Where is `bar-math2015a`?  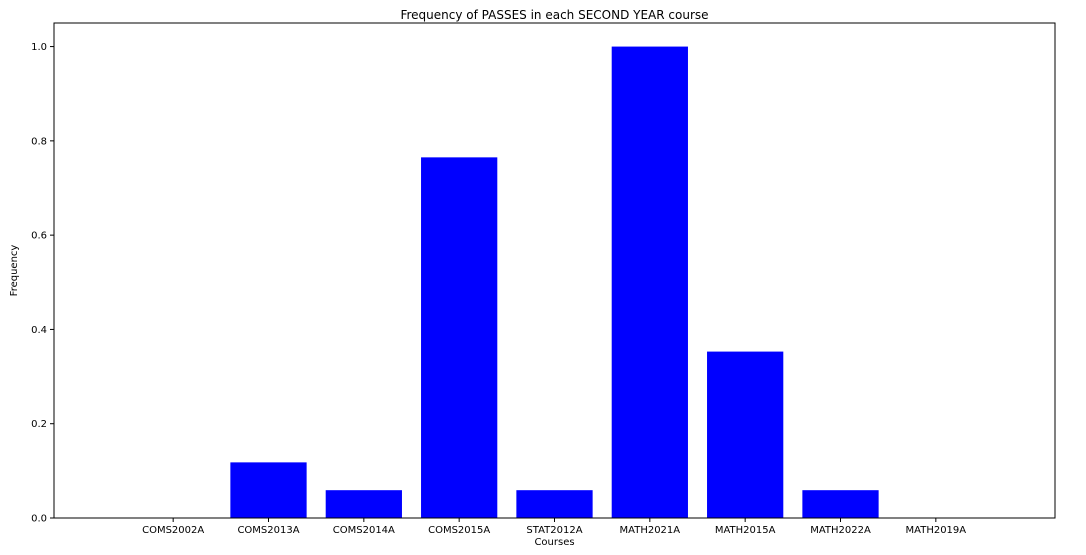 bar-math2015a is located at coordinates (745, 434).